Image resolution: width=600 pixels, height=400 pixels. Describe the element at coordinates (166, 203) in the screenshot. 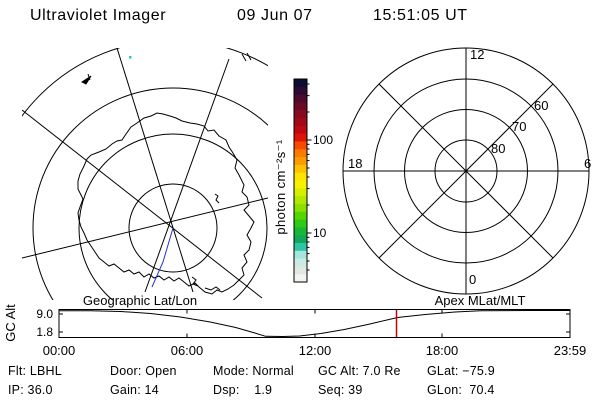

I see `coastline-antarctica` at that location.